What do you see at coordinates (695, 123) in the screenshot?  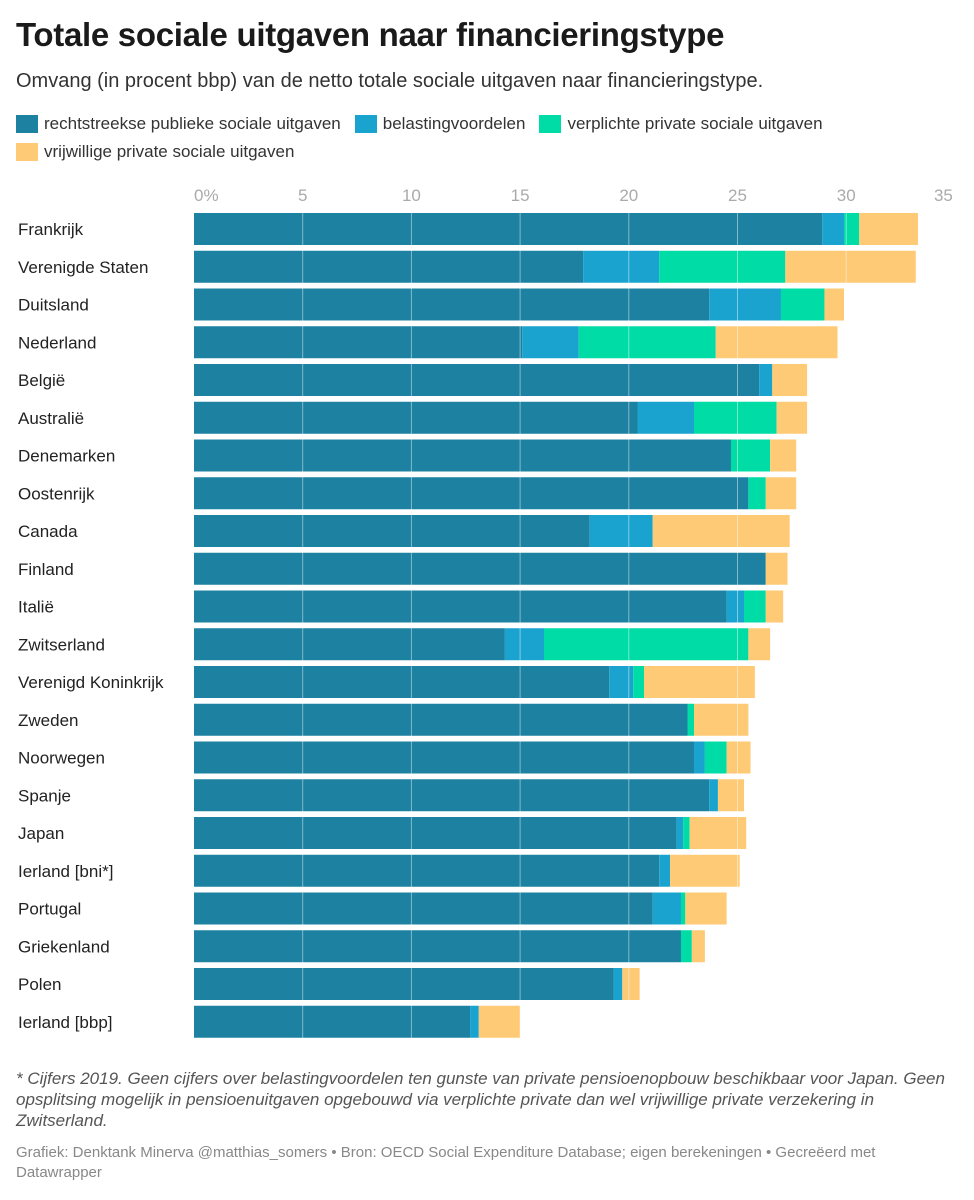 I see `legend-label: verplichte private sociale uitgaven` at bounding box center [695, 123].